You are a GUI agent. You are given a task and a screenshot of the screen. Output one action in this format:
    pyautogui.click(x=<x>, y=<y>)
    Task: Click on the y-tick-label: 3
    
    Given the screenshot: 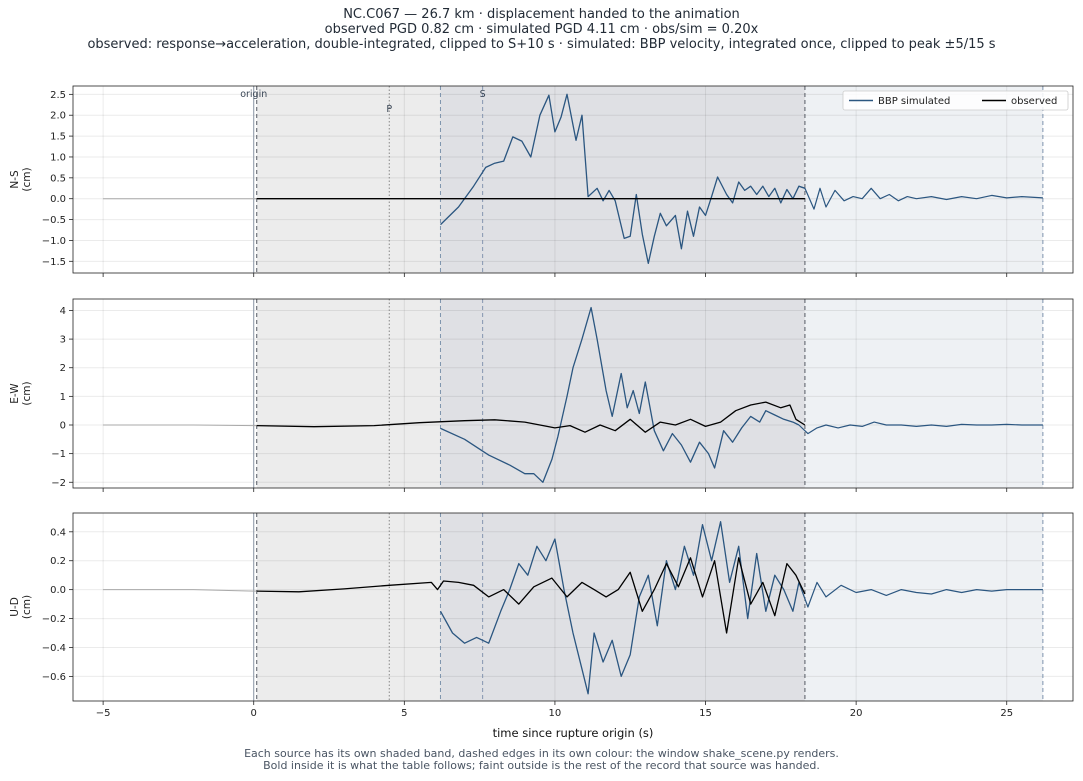 What is the action you would take?
    pyautogui.click(x=63, y=340)
    